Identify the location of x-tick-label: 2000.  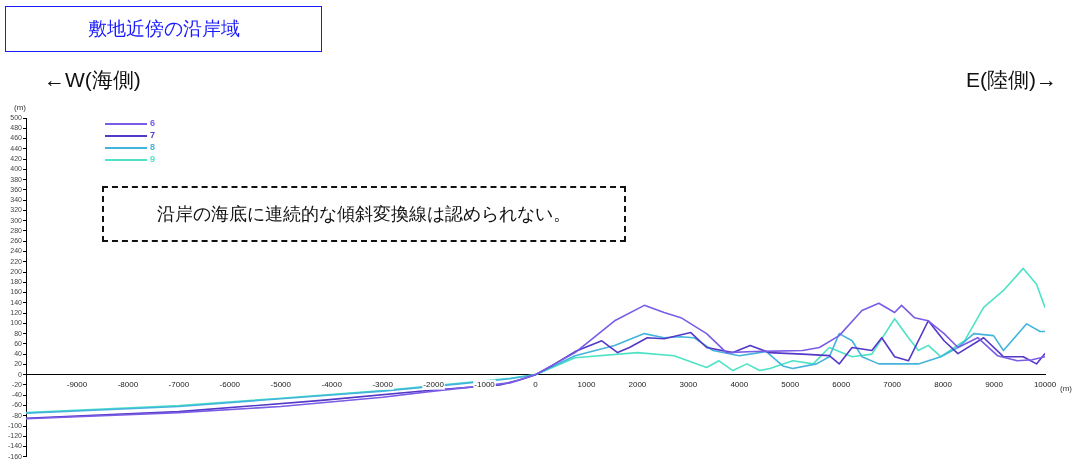
(637, 384).